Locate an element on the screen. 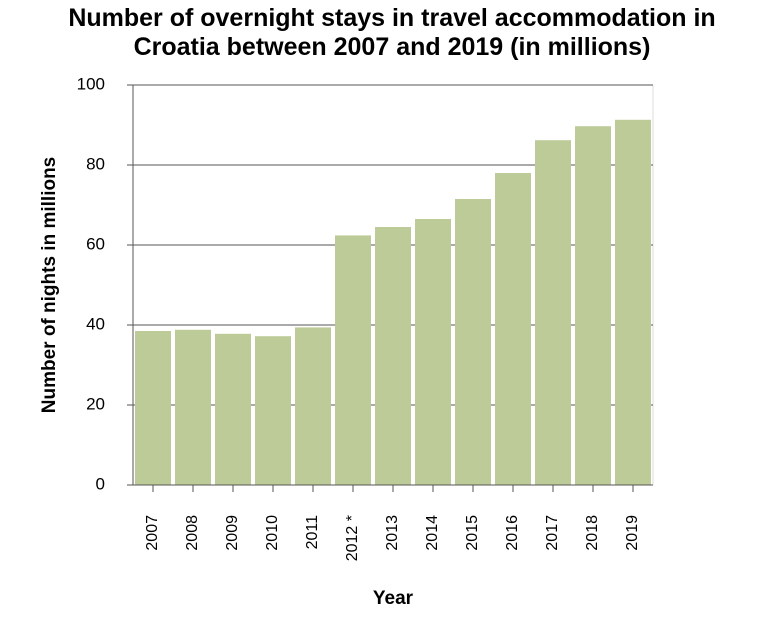 The height and width of the screenshot is (618, 784). y-tick-label: 0 is located at coordinates (100, 483).